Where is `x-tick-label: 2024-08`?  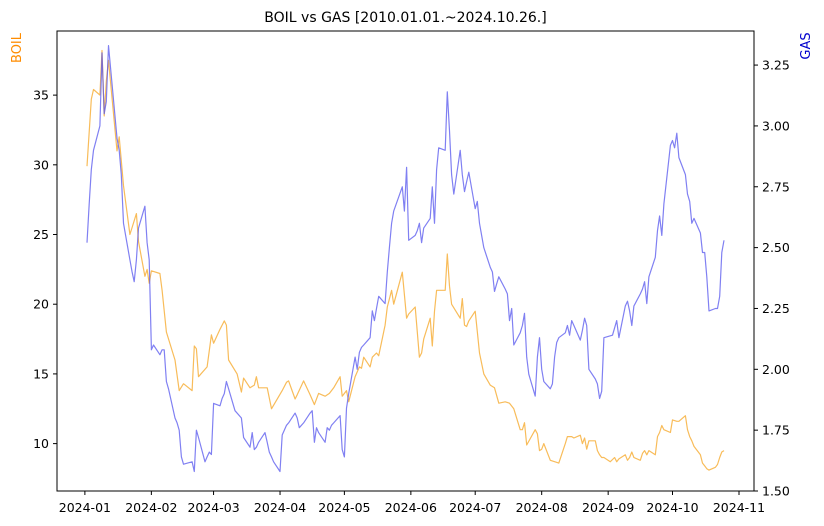 x-tick-label: 2024-08 is located at coordinates (542, 507).